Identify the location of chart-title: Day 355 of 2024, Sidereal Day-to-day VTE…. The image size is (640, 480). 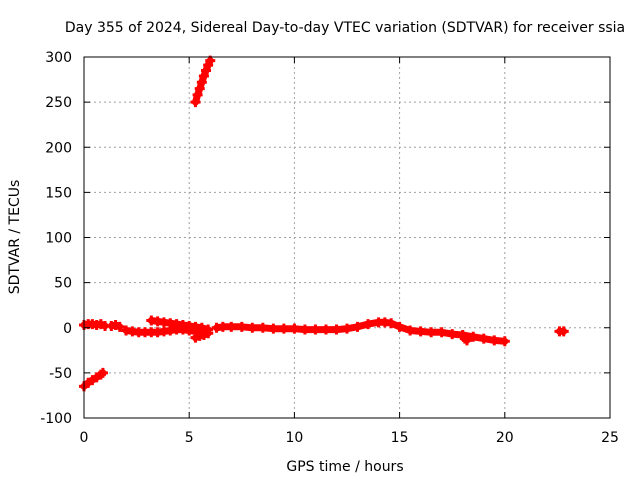
(345, 28).